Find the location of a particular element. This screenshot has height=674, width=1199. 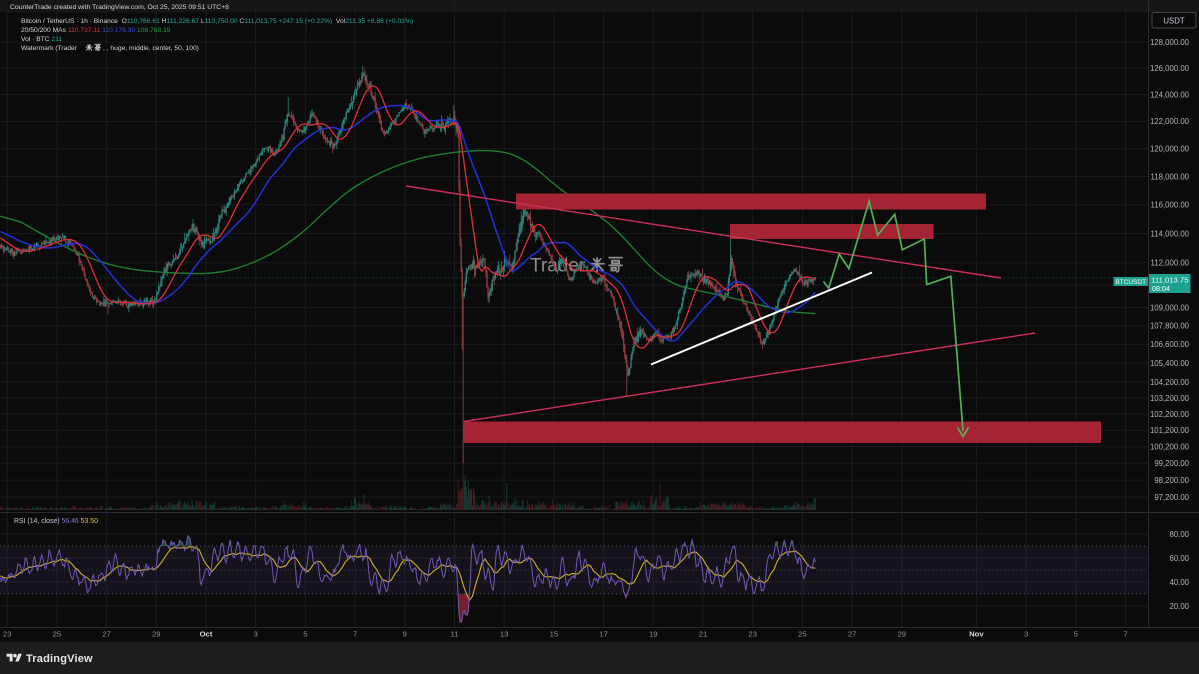

svg-text: 128,000.00 is located at coordinates (1170, 42).